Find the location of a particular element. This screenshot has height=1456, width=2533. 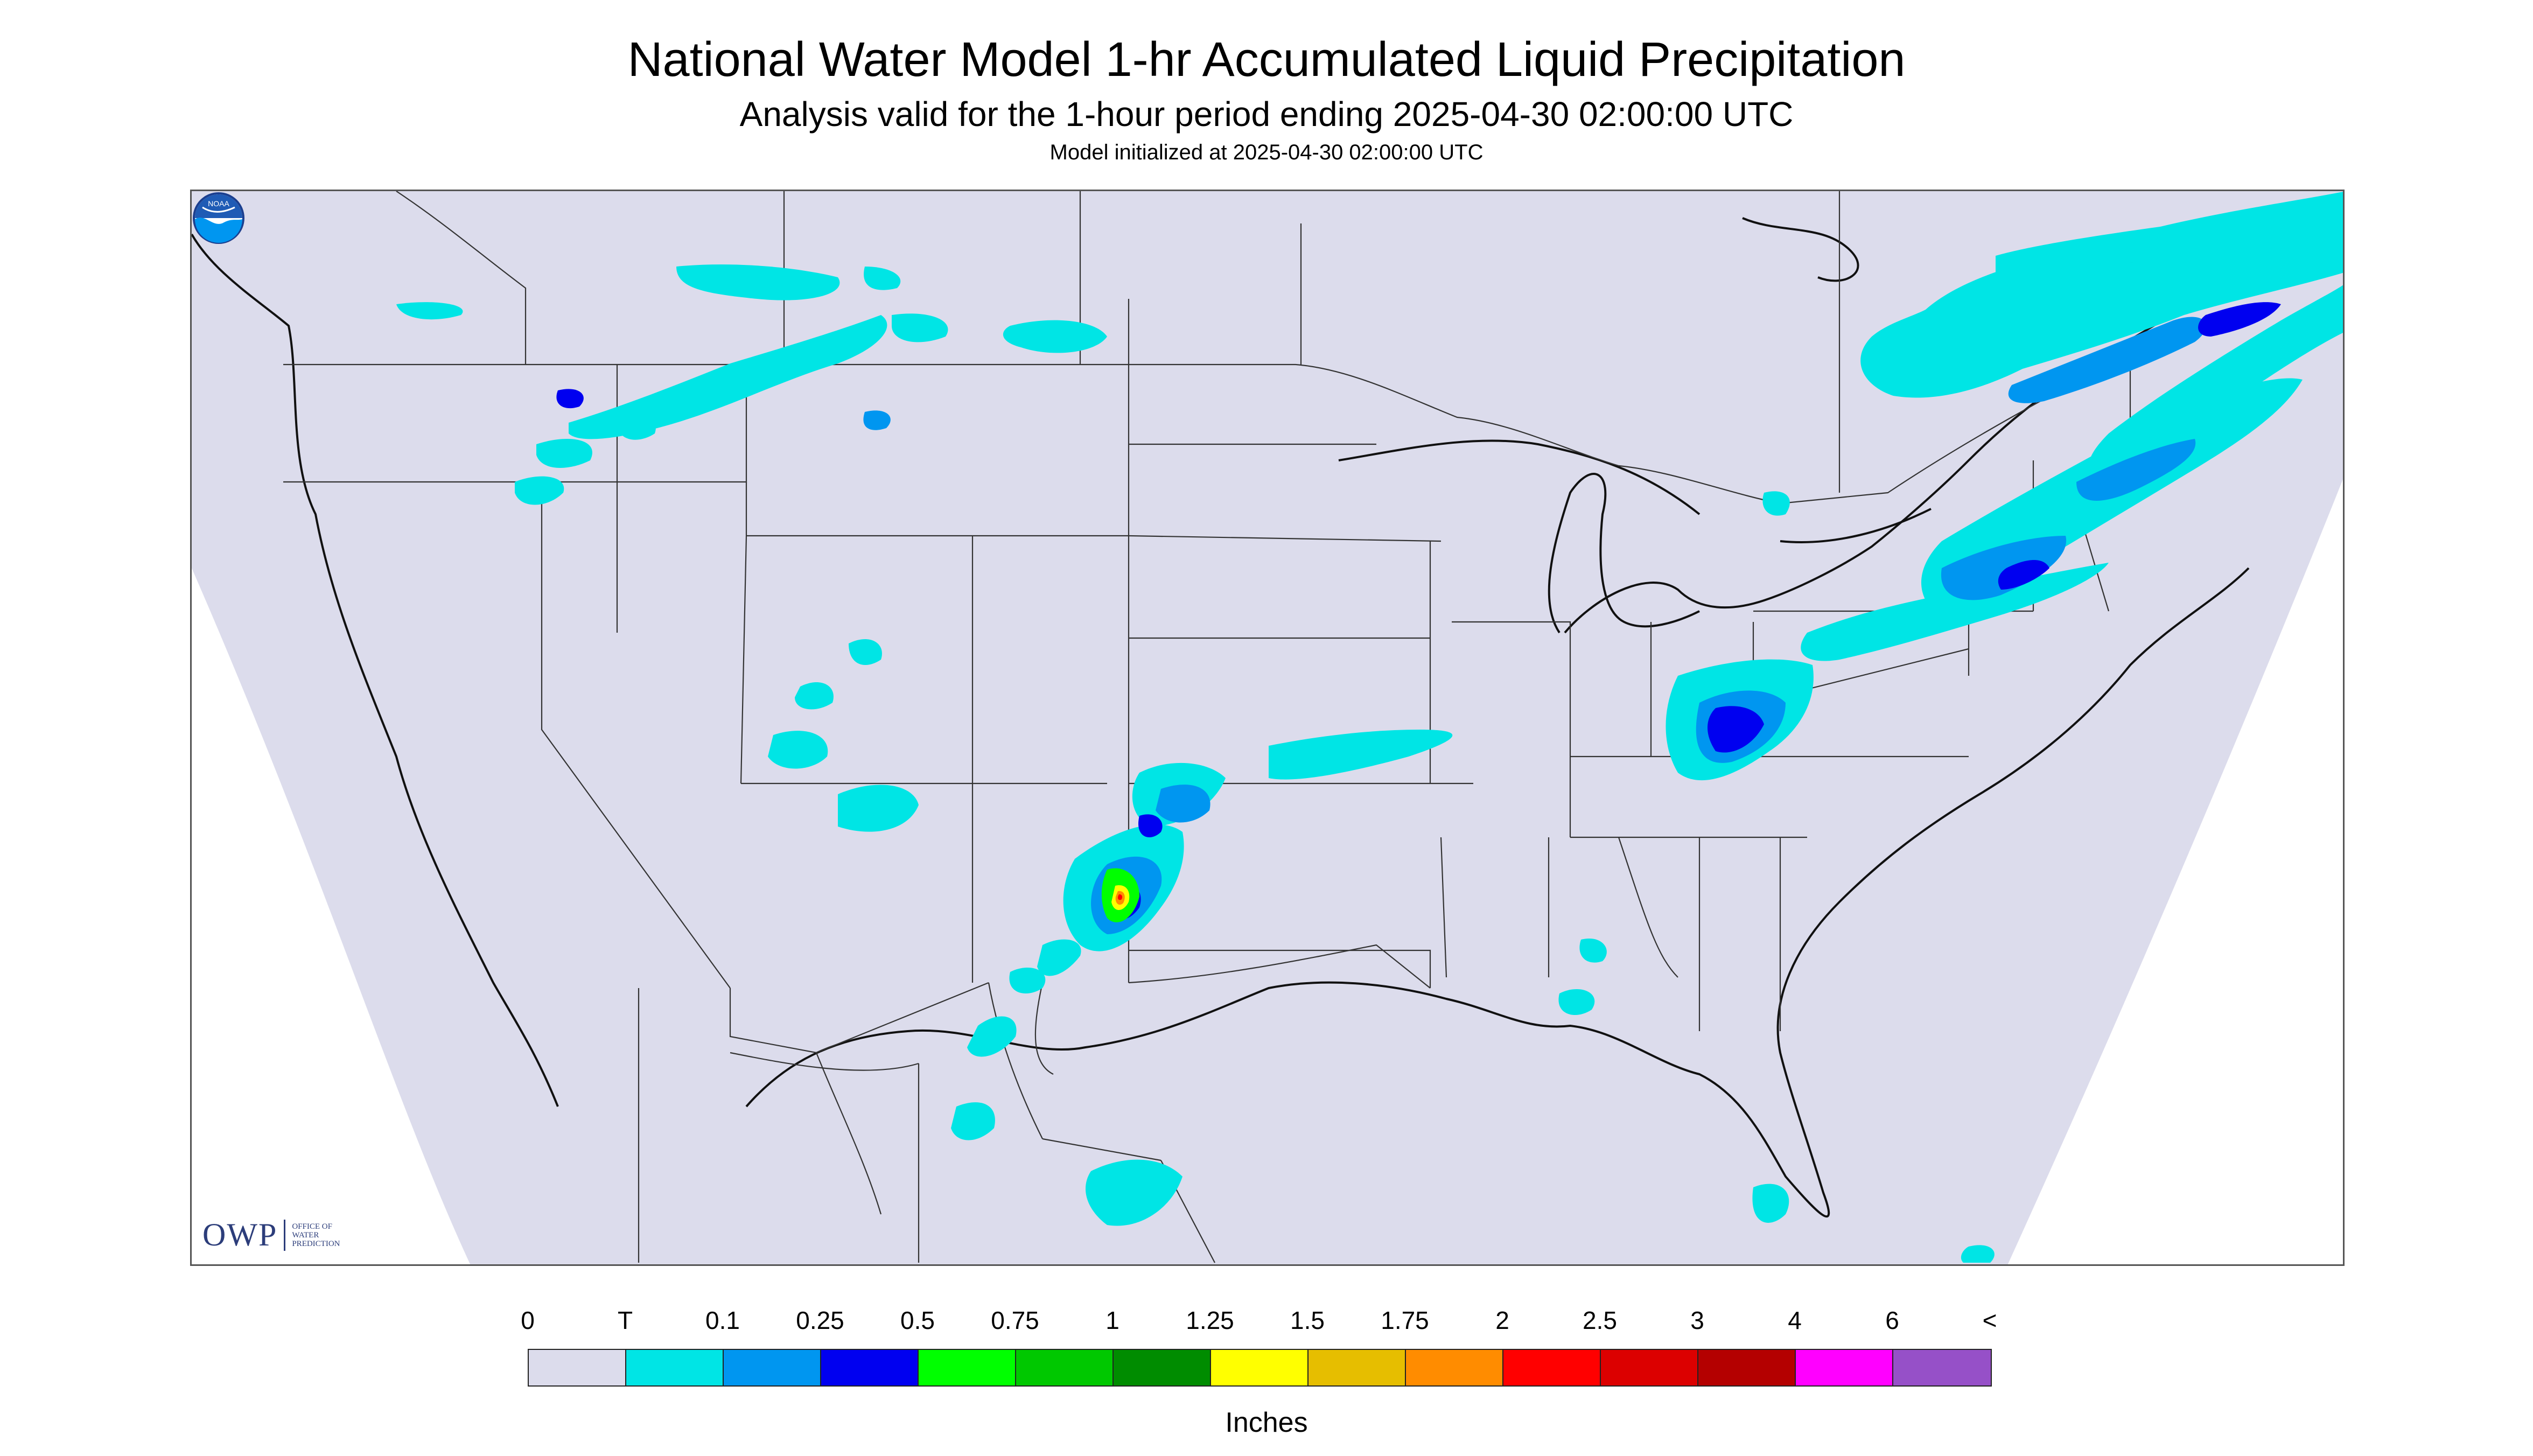

legend-labels: 0 T 0.1 0.25 0.5 0.75 1 1.25 1.5 1.75 2 2.5 3 4 6 < is located at coordinates (1266, 1322).